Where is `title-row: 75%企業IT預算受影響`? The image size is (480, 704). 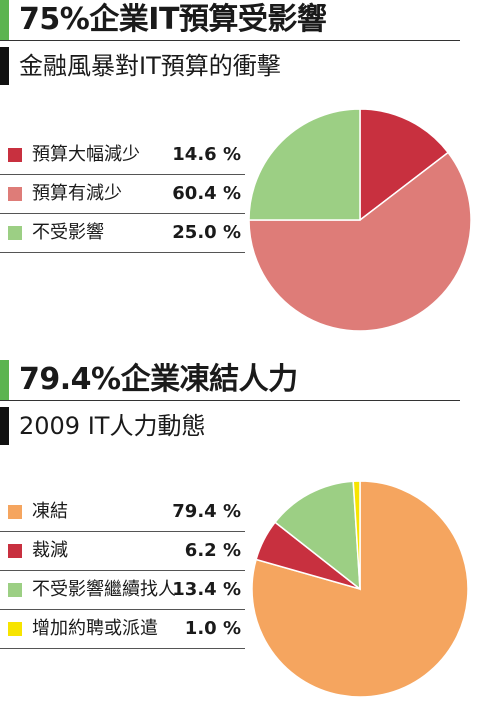
title-row: 75%企業IT預算受影響 is located at coordinates (230, 20).